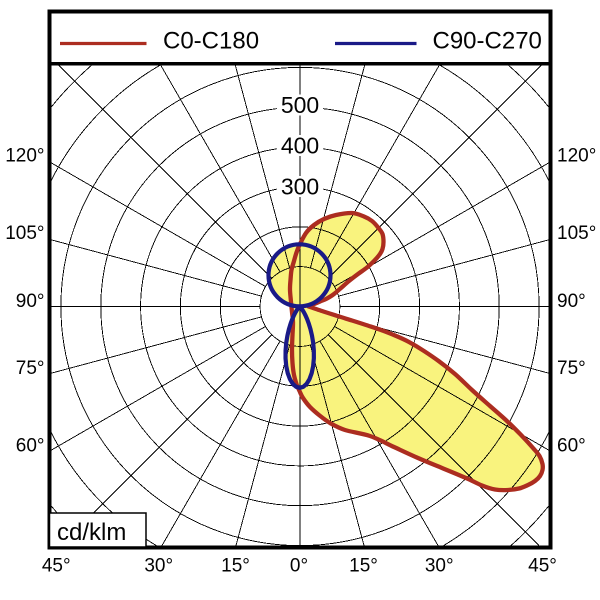 This screenshot has width=600, height=600. I want to click on svg-text: cd/klm, so click(91, 532).